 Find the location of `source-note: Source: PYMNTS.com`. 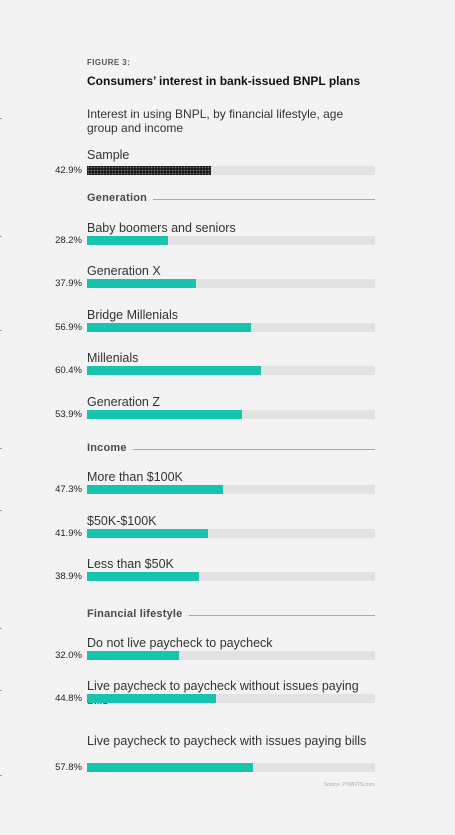

source-note: Source: PYMNTS.com is located at coordinates (348, 785).